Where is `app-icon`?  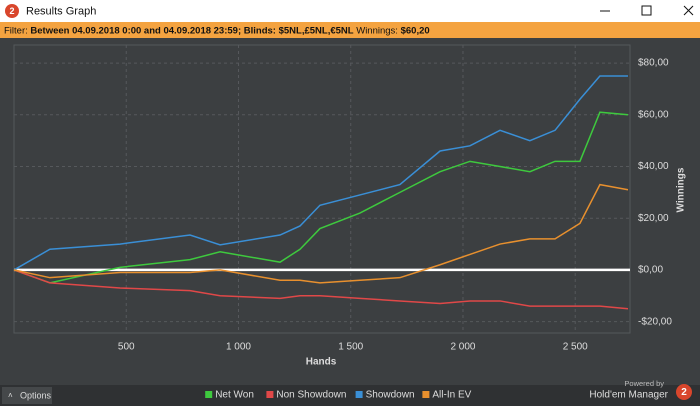 app-icon is located at coordinates (12, 11).